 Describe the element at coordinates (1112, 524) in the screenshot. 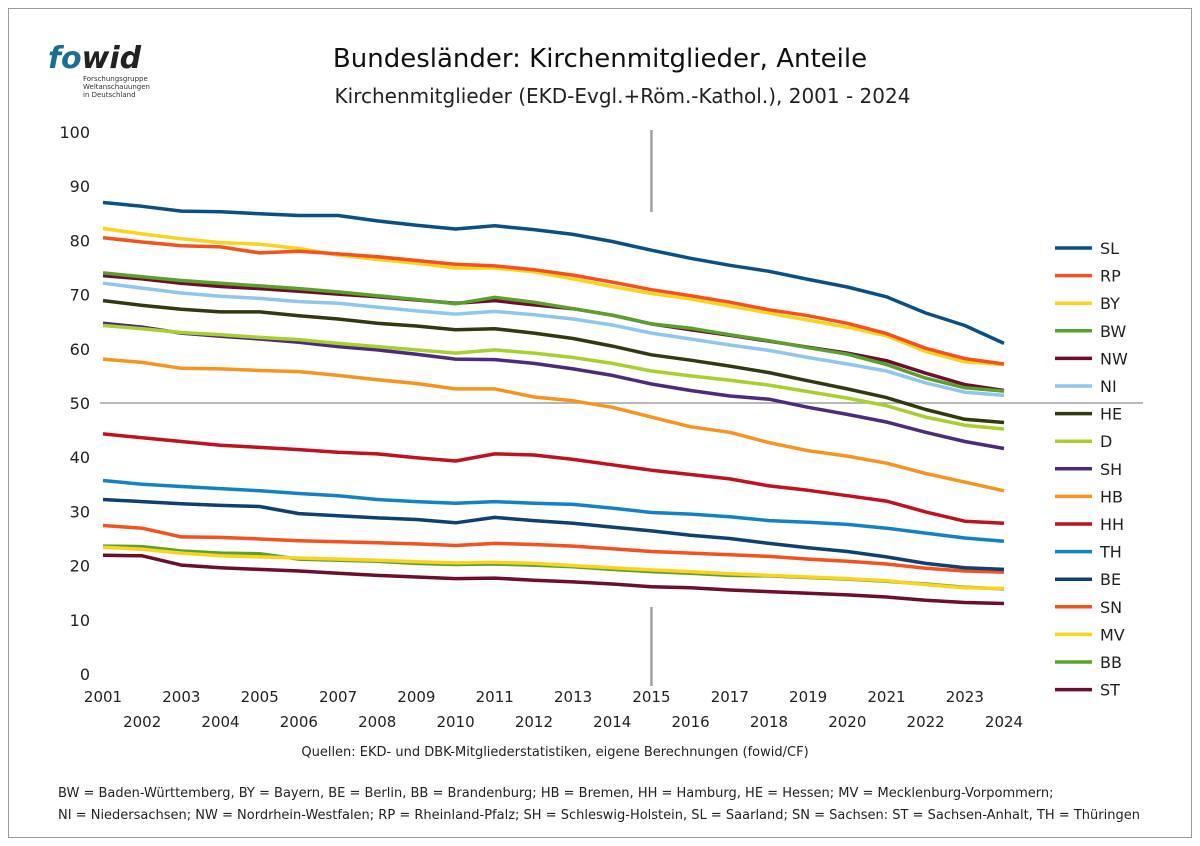

I see `legend-label-hh: HH` at that location.